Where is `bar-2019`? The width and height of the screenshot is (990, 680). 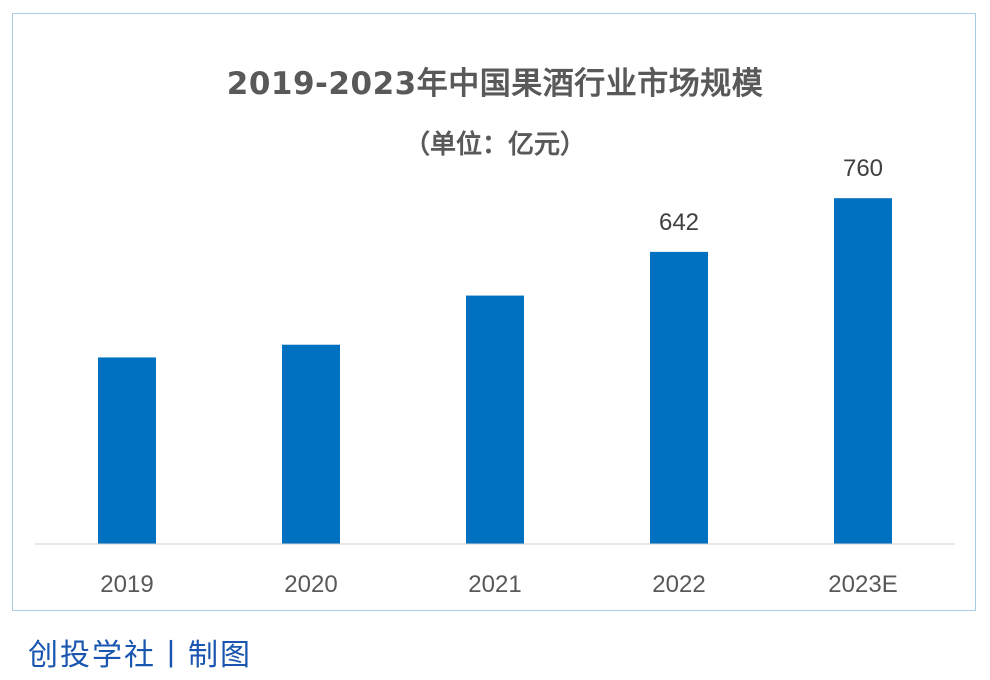
bar-2019 is located at coordinates (127, 450).